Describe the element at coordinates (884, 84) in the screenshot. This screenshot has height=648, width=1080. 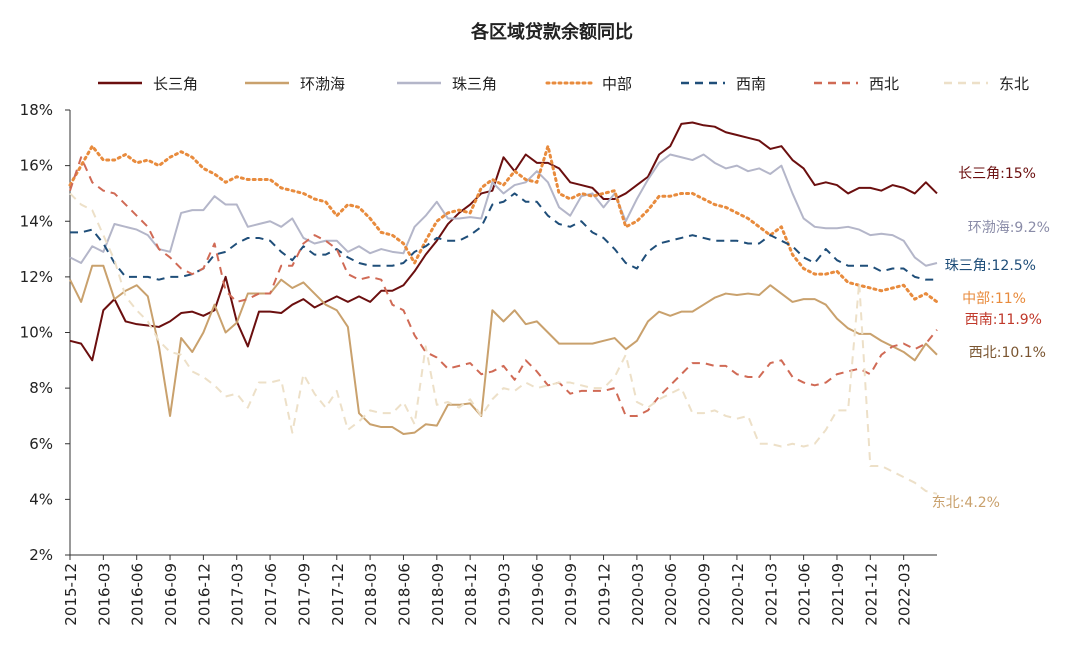
I see `legend-label: 西北` at that location.